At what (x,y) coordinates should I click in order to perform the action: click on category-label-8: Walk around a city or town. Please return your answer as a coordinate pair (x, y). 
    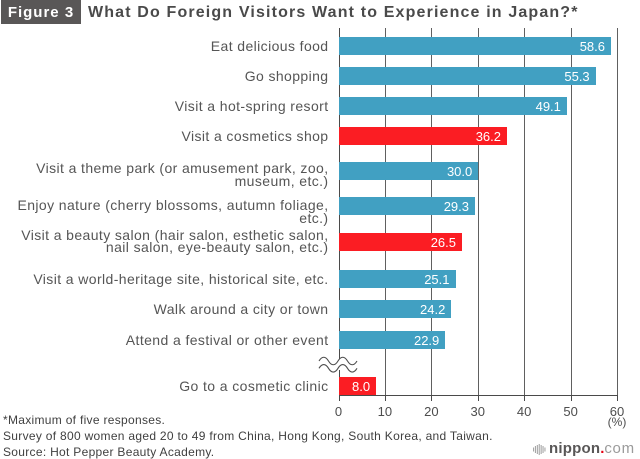
    Looking at the image, I should click on (164, 309).